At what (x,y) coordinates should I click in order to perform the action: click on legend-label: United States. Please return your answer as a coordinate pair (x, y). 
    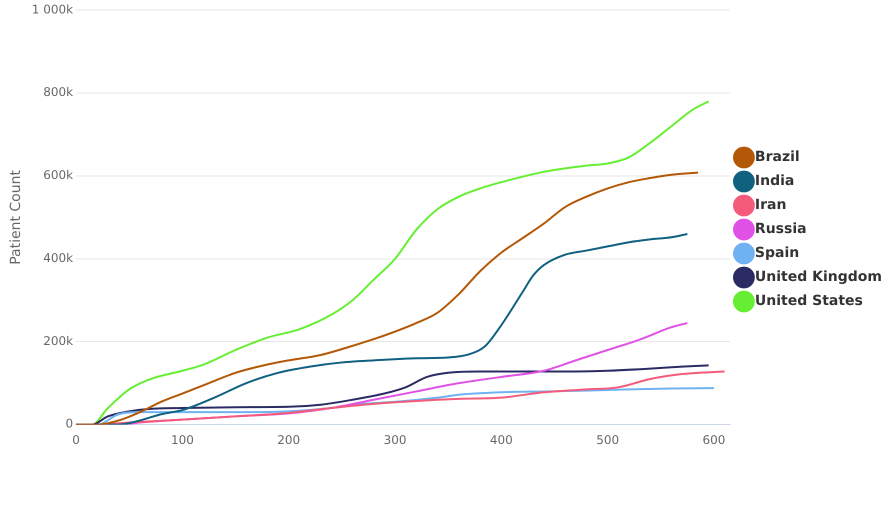
    Looking at the image, I should click on (808, 301).